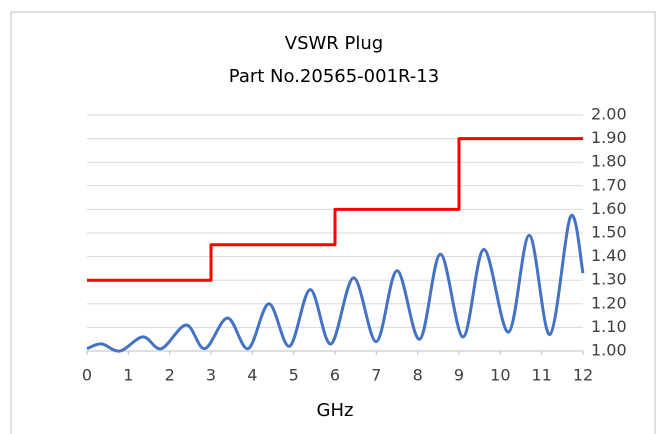 This screenshot has width=667, height=434. What do you see at coordinates (335, 410) in the screenshot?
I see `x-axis-label: GHz` at bounding box center [335, 410].